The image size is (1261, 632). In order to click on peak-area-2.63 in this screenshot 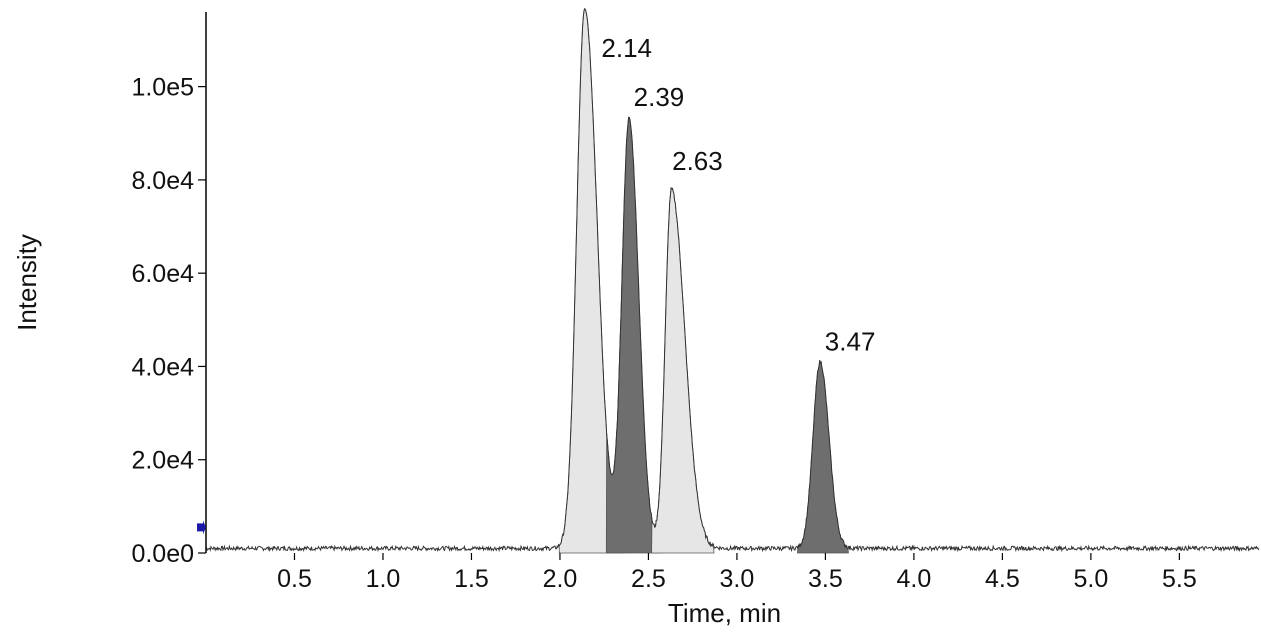, I will do `click(683, 370)`.